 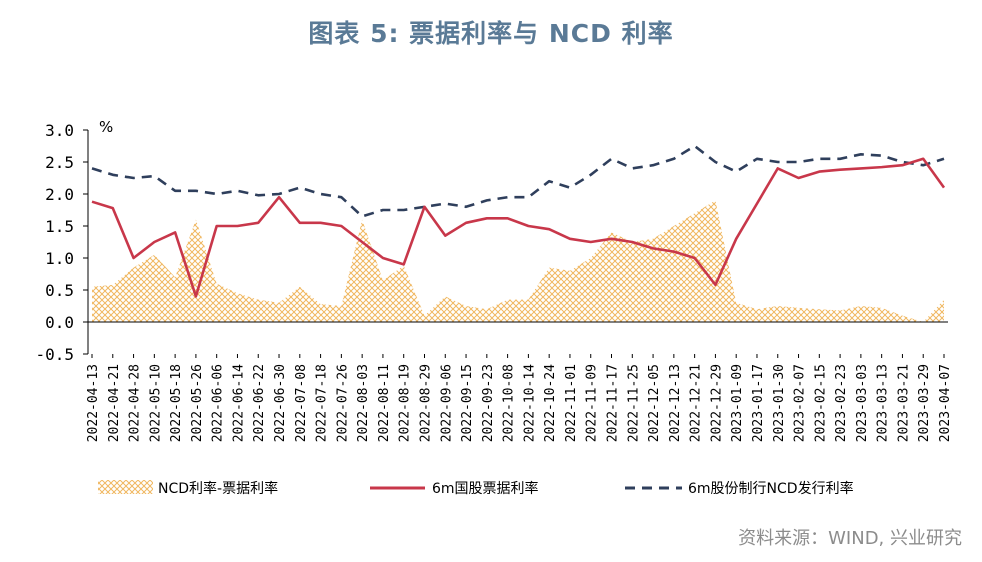 What do you see at coordinates (883, 403) in the screenshot?
I see `x-tick-label: 2023-03-13` at bounding box center [883, 403].